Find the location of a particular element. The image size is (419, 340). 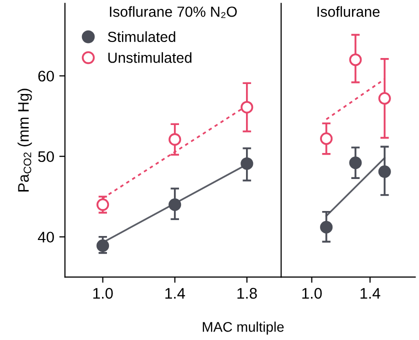

y-tick-label: 60 is located at coordinates (46, 76).